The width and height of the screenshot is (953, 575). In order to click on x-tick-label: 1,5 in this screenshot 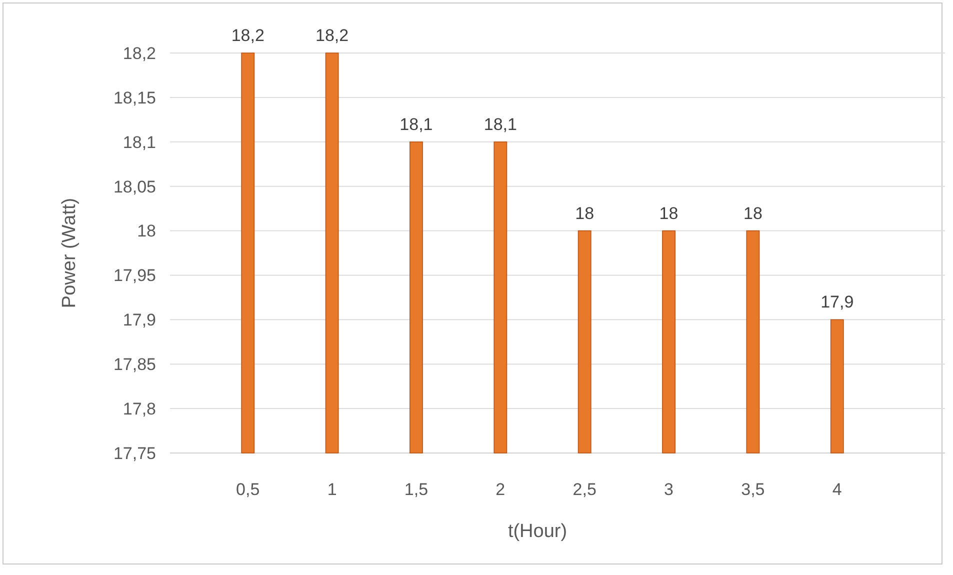, I will do `click(416, 489)`.